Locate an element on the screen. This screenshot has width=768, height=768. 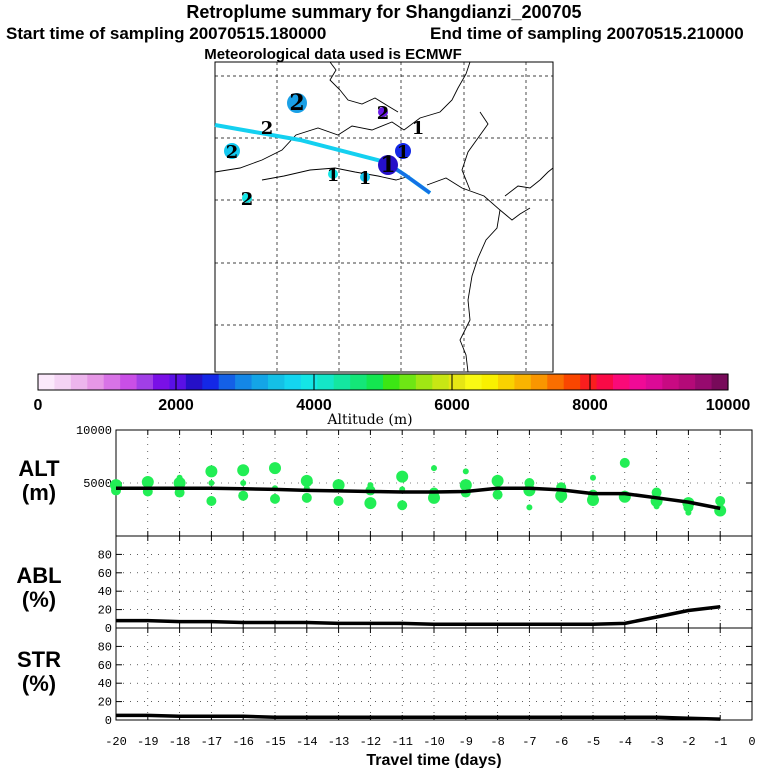
x-tick-label: -3 is located at coordinates (656, 742).